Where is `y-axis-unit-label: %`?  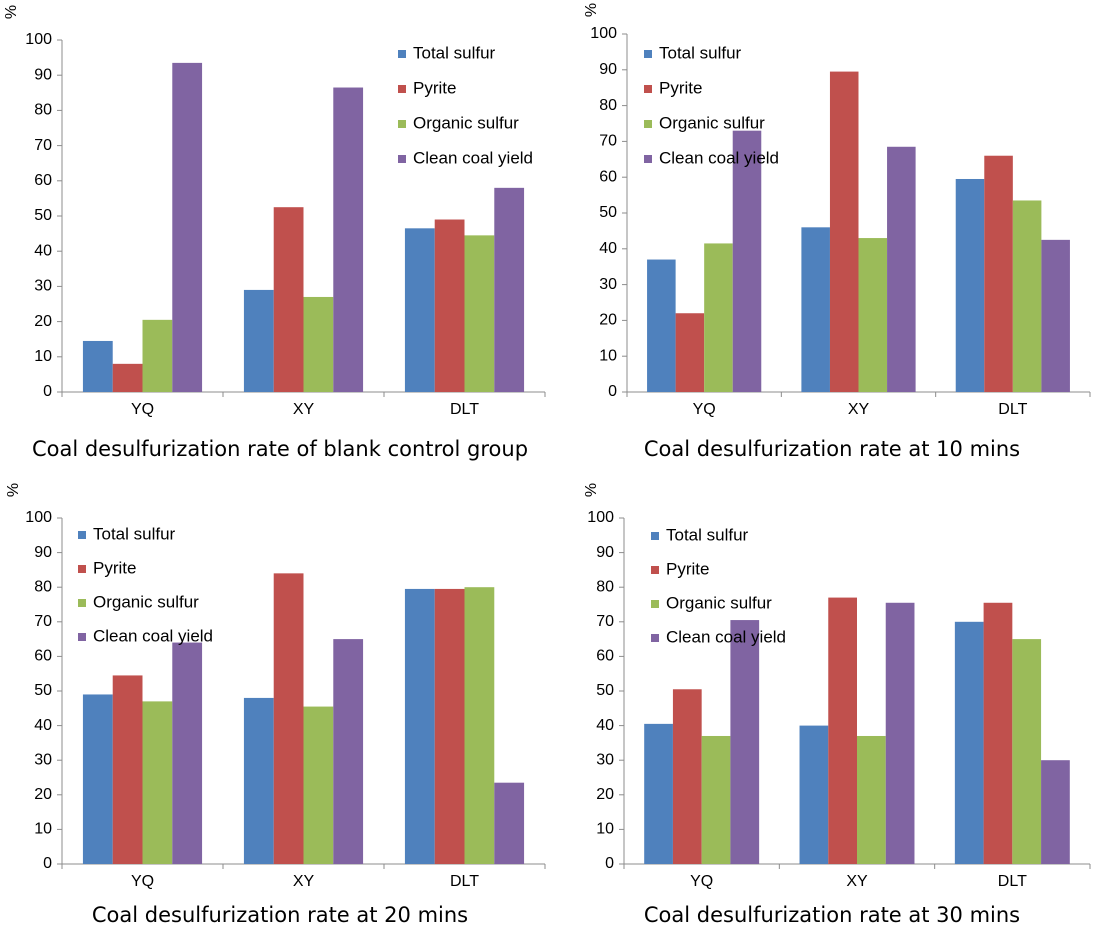
y-axis-unit-label: % is located at coordinates (591, 490).